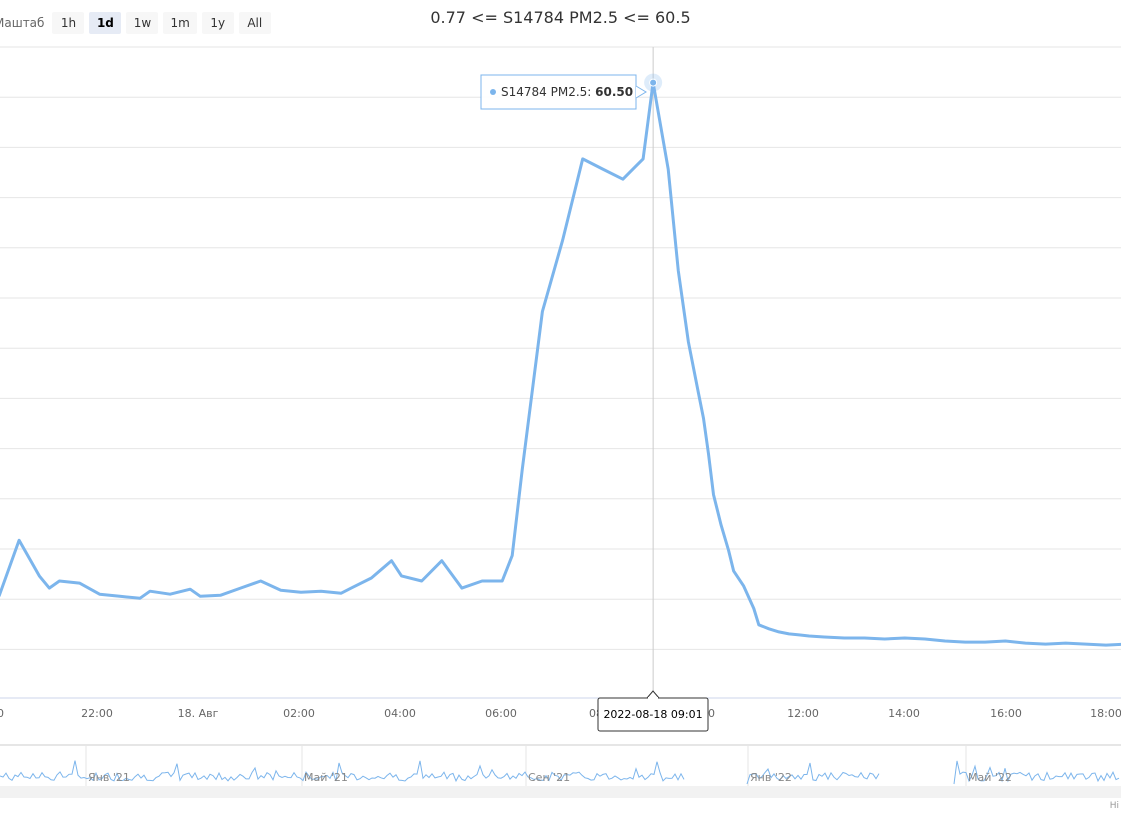 The width and height of the screenshot is (1121, 813). I want to click on x-tooltip: 2022-08-18 09:01, so click(653, 711).